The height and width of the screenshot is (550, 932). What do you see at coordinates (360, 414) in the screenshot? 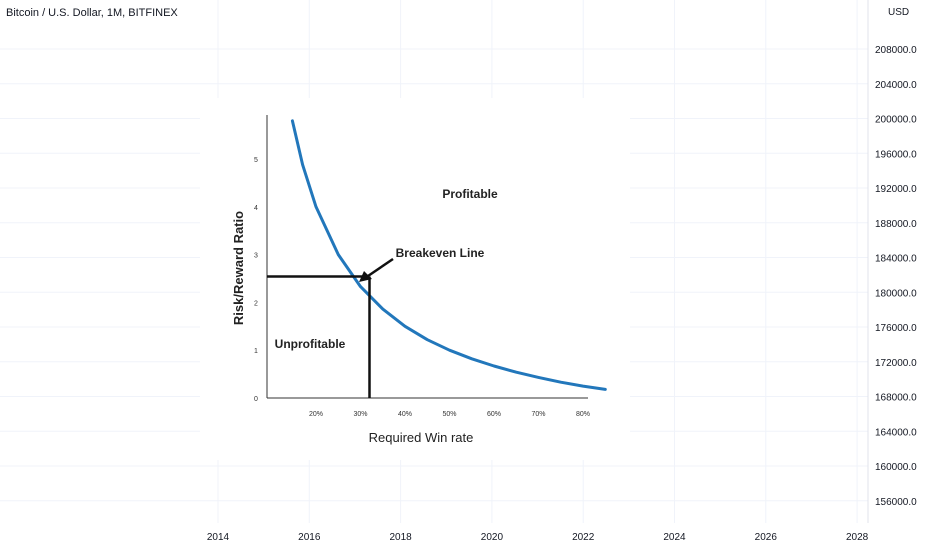
I see `inset-x-tick-label: 30%` at bounding box center [360, 414].